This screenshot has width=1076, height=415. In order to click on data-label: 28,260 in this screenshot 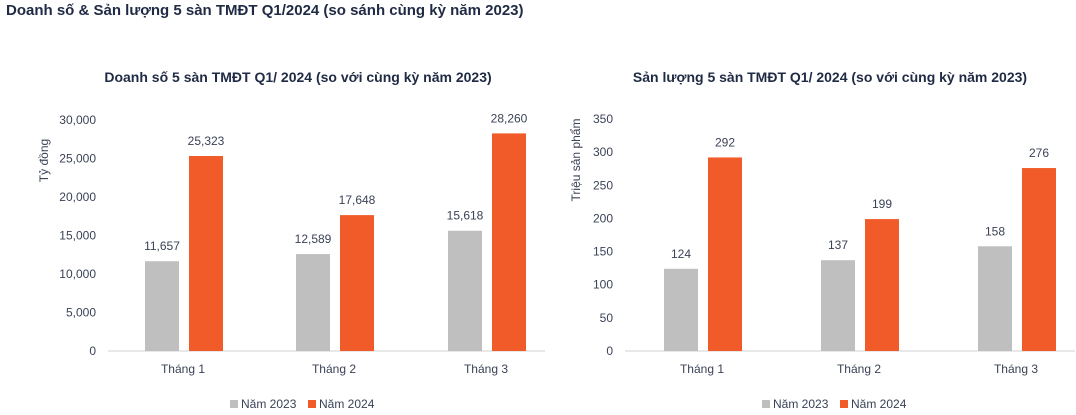, I will do `click(509, 118)`.